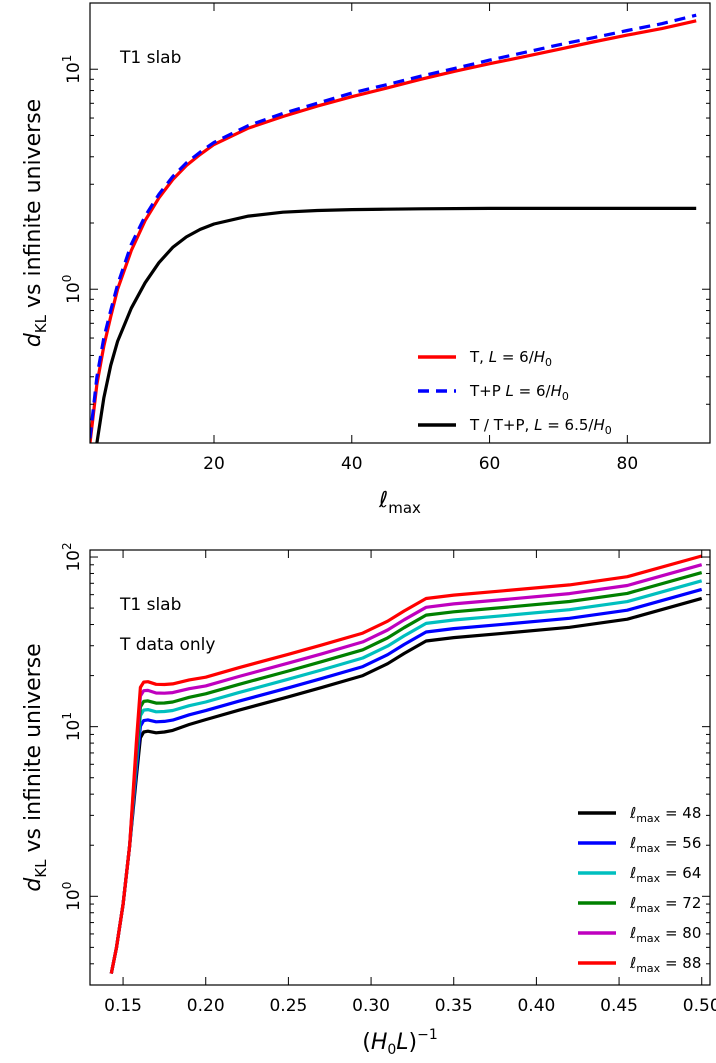 Image resolution: width=716 pixels, height=1063 pixels. What do you see at coordinates (167, 645) in the screenshot?
I see `annotation-text: T data only` at bounding box center [167, 645].